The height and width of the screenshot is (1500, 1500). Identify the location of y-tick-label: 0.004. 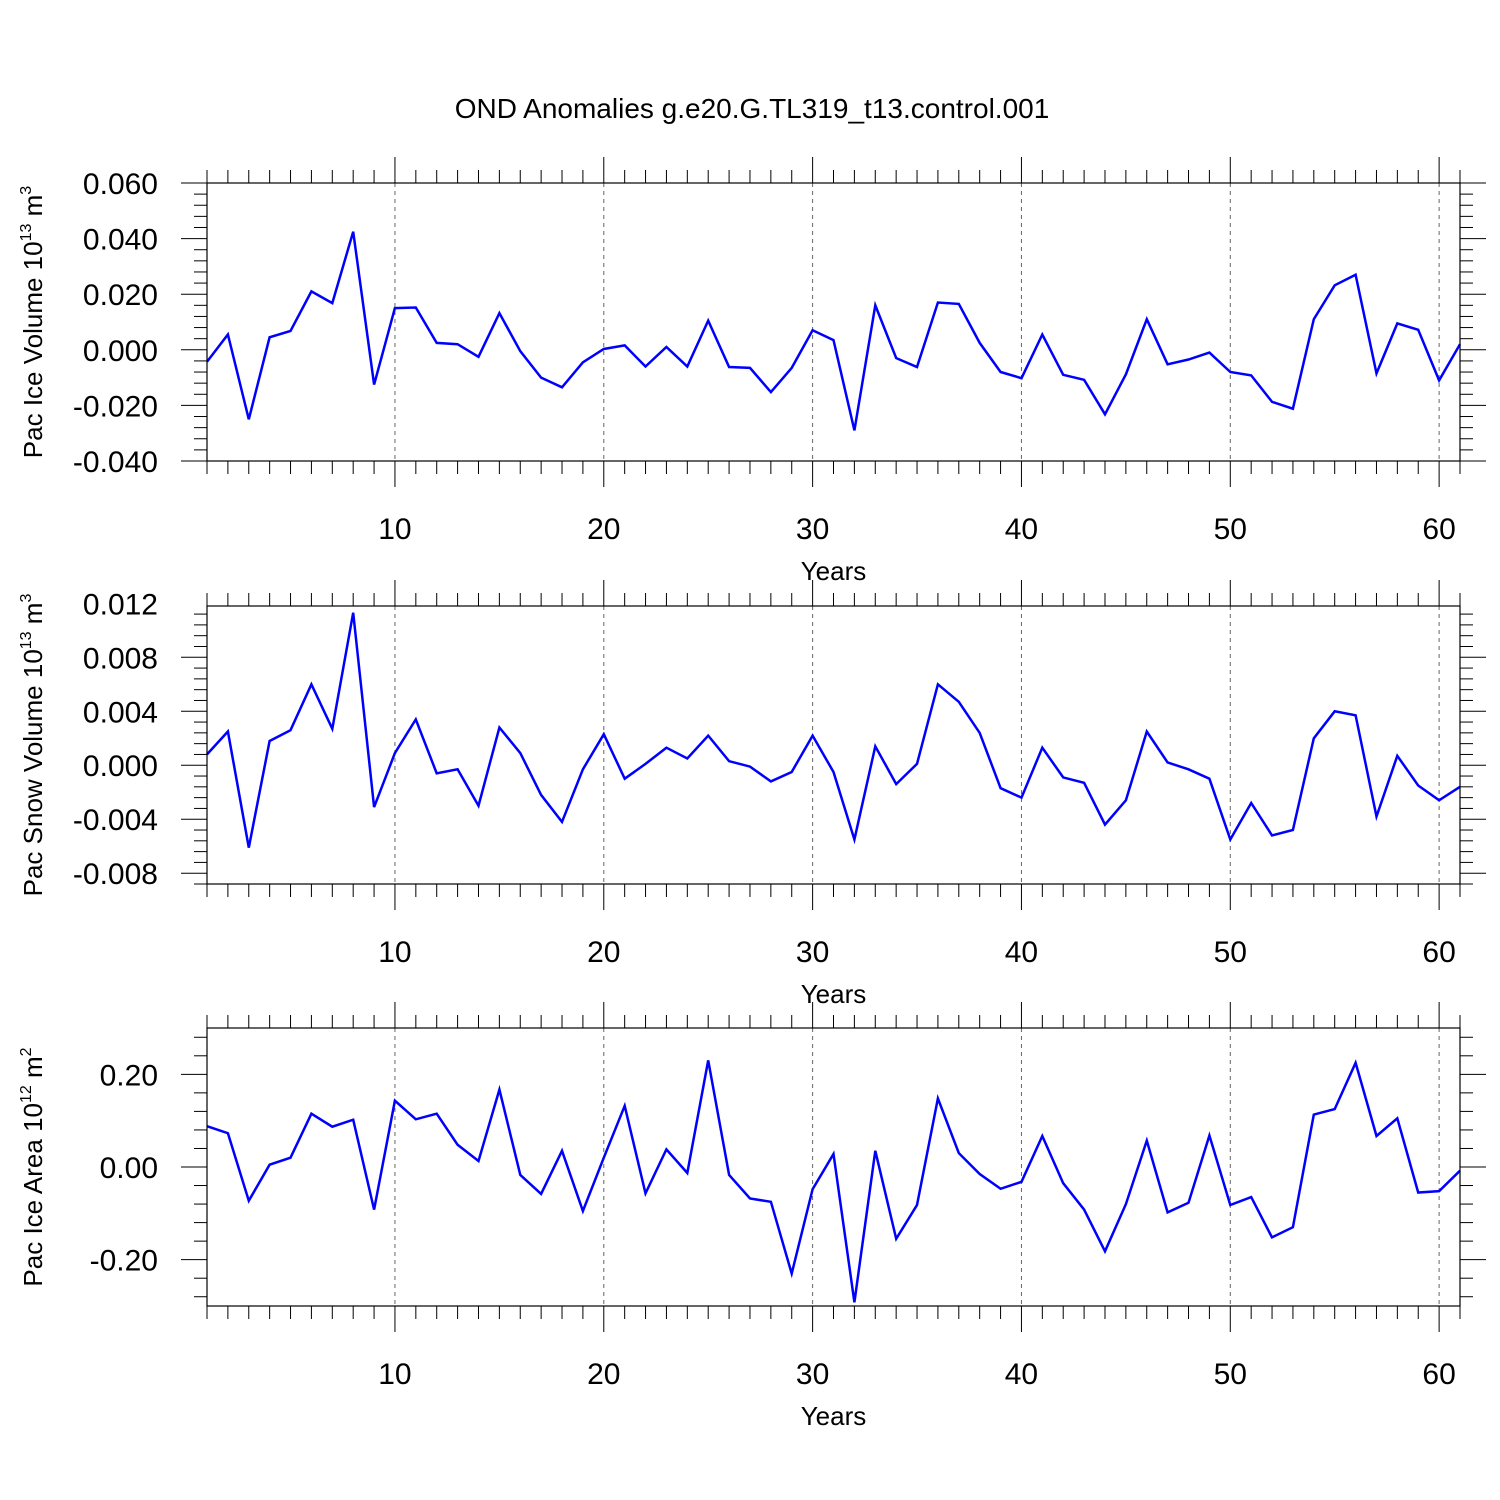
(120, 712).